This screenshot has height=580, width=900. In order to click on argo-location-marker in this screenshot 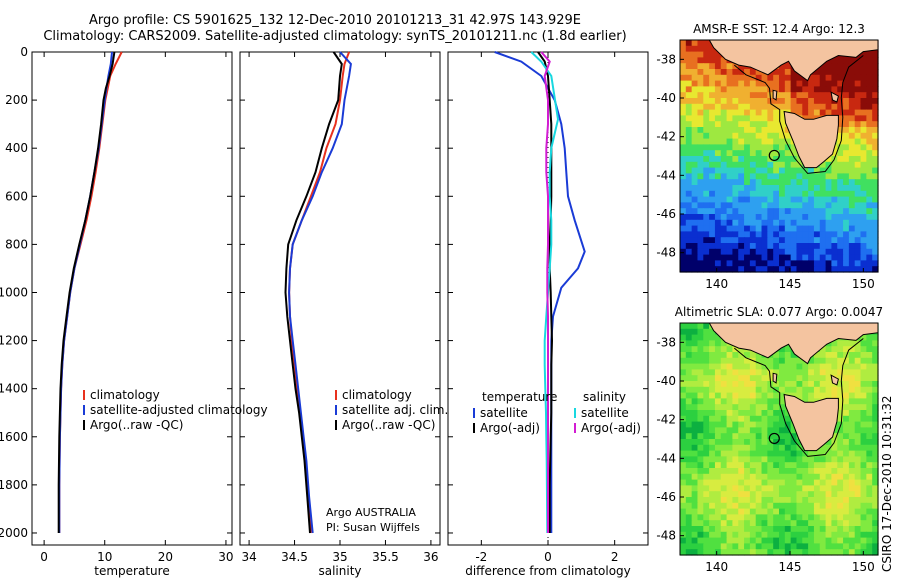, I will do `click(774, 438)`.